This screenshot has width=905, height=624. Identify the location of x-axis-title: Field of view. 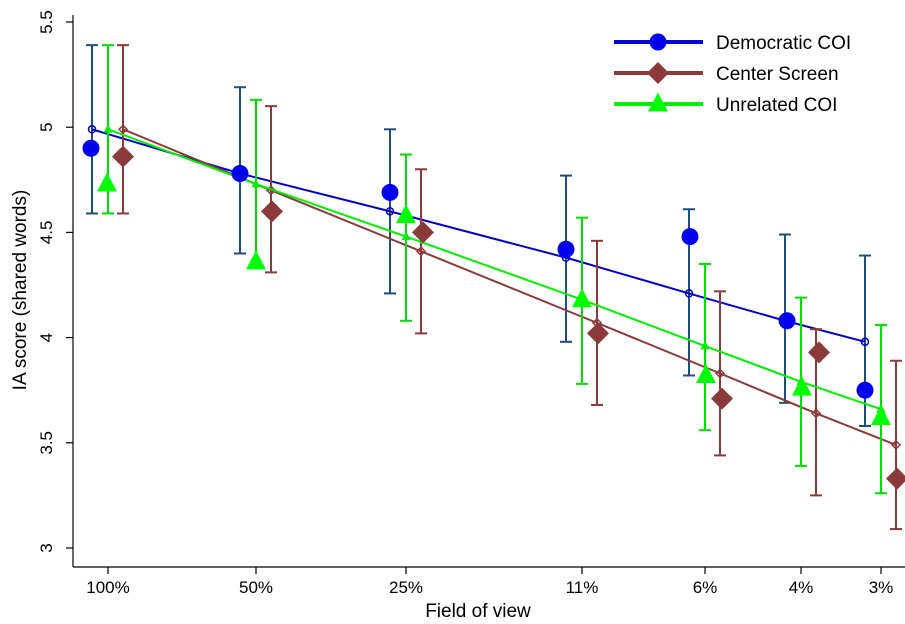
(478, 611).